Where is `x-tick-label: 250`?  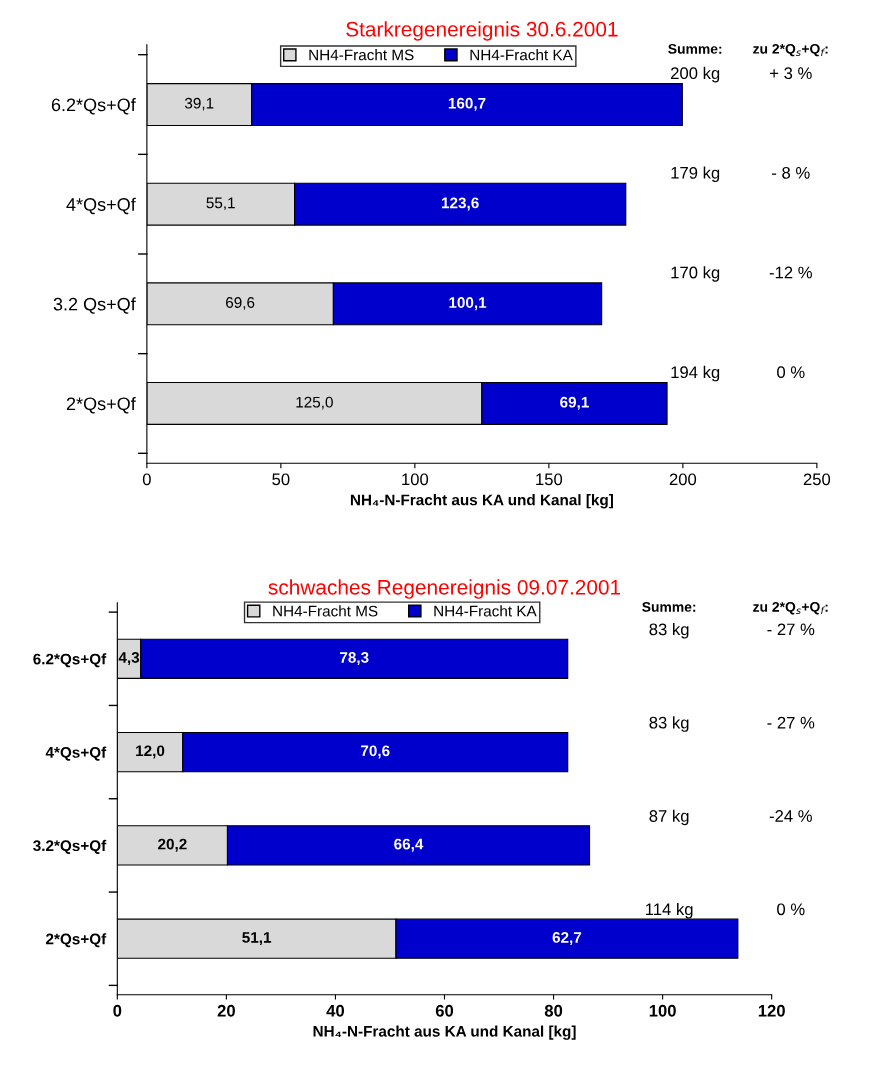 x-tick-label: 250 is located at coordinates (817, 479).